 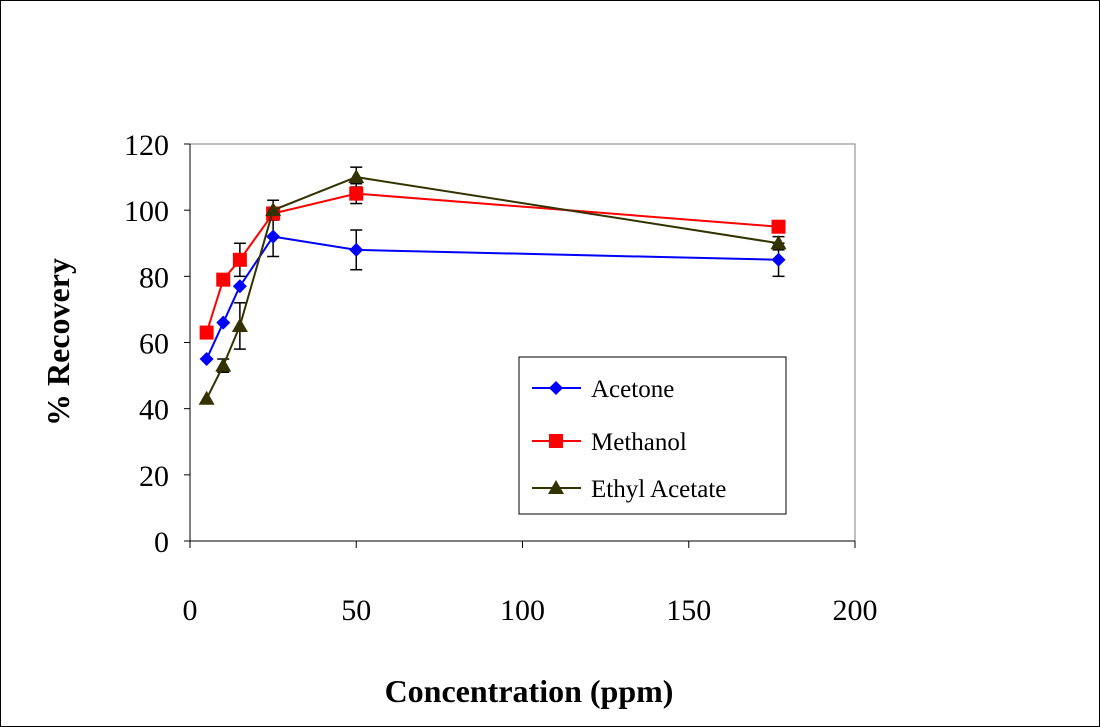 I want to click on legend-marker-ethyl-acetate, so click(x=556, y=487).